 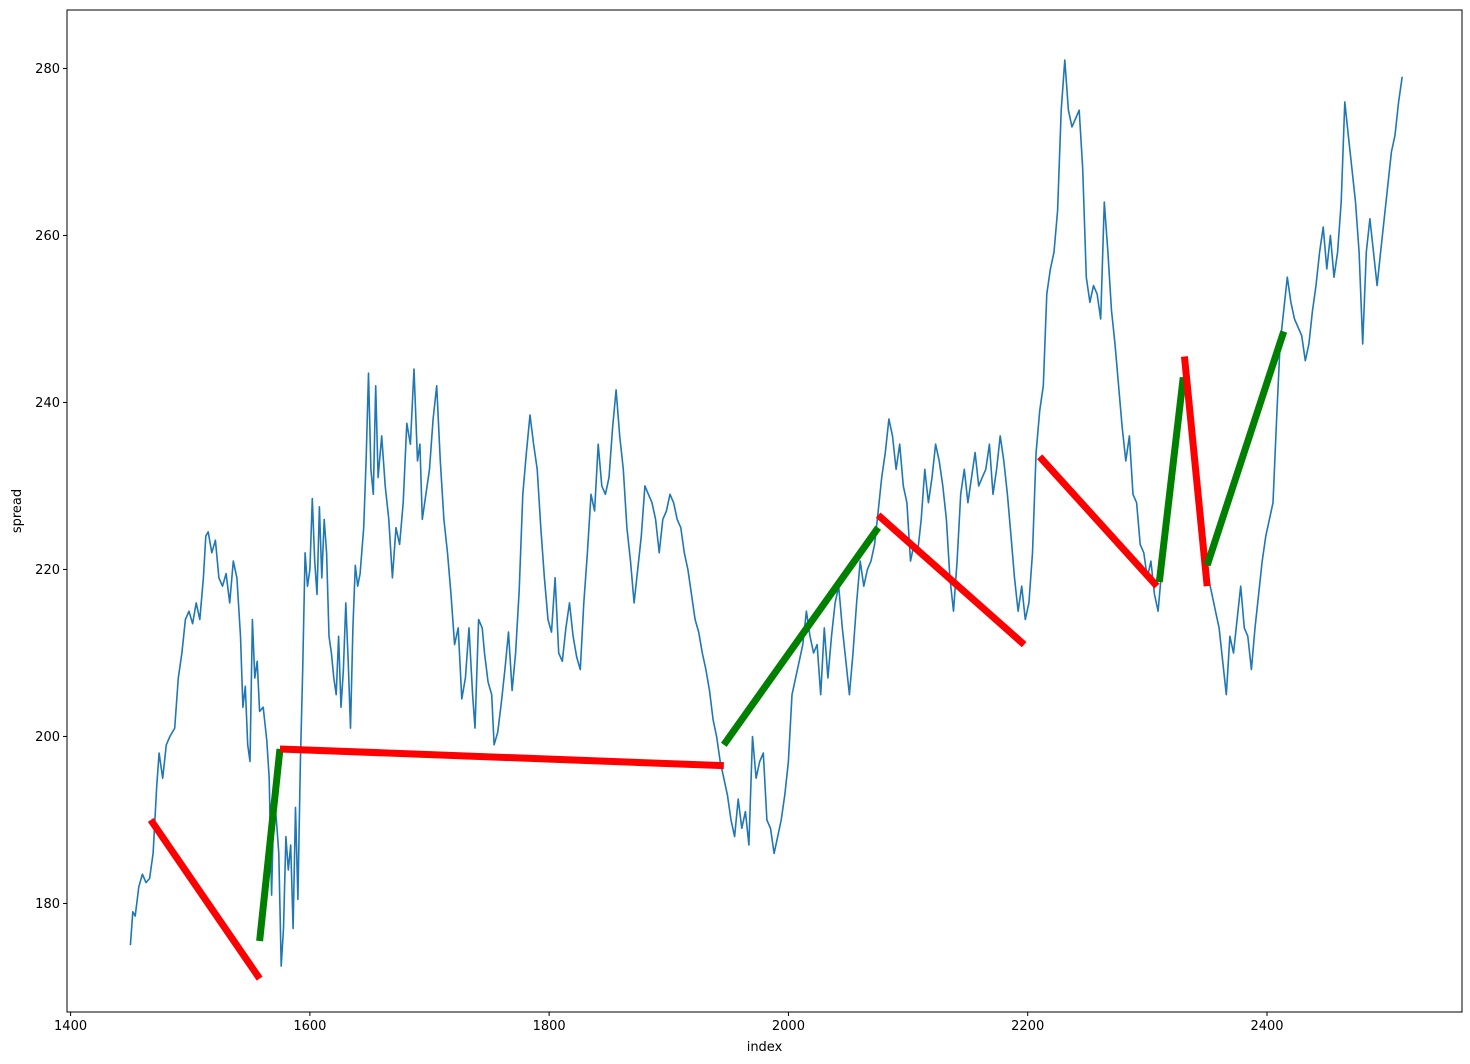 I want to click on y-tick-label-240: 240, so click(x=47, y=403).